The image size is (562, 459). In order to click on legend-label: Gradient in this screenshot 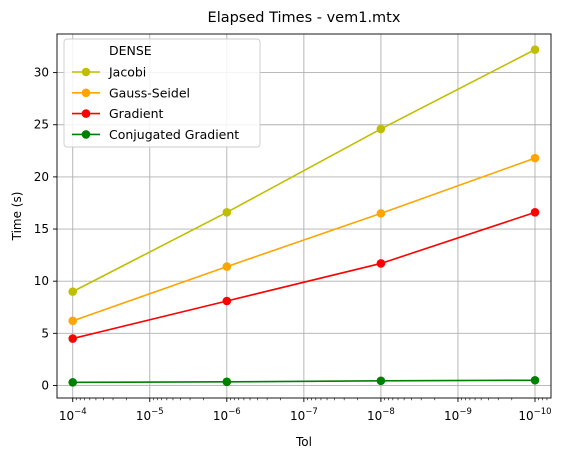, I will do `click(136, 113)`.